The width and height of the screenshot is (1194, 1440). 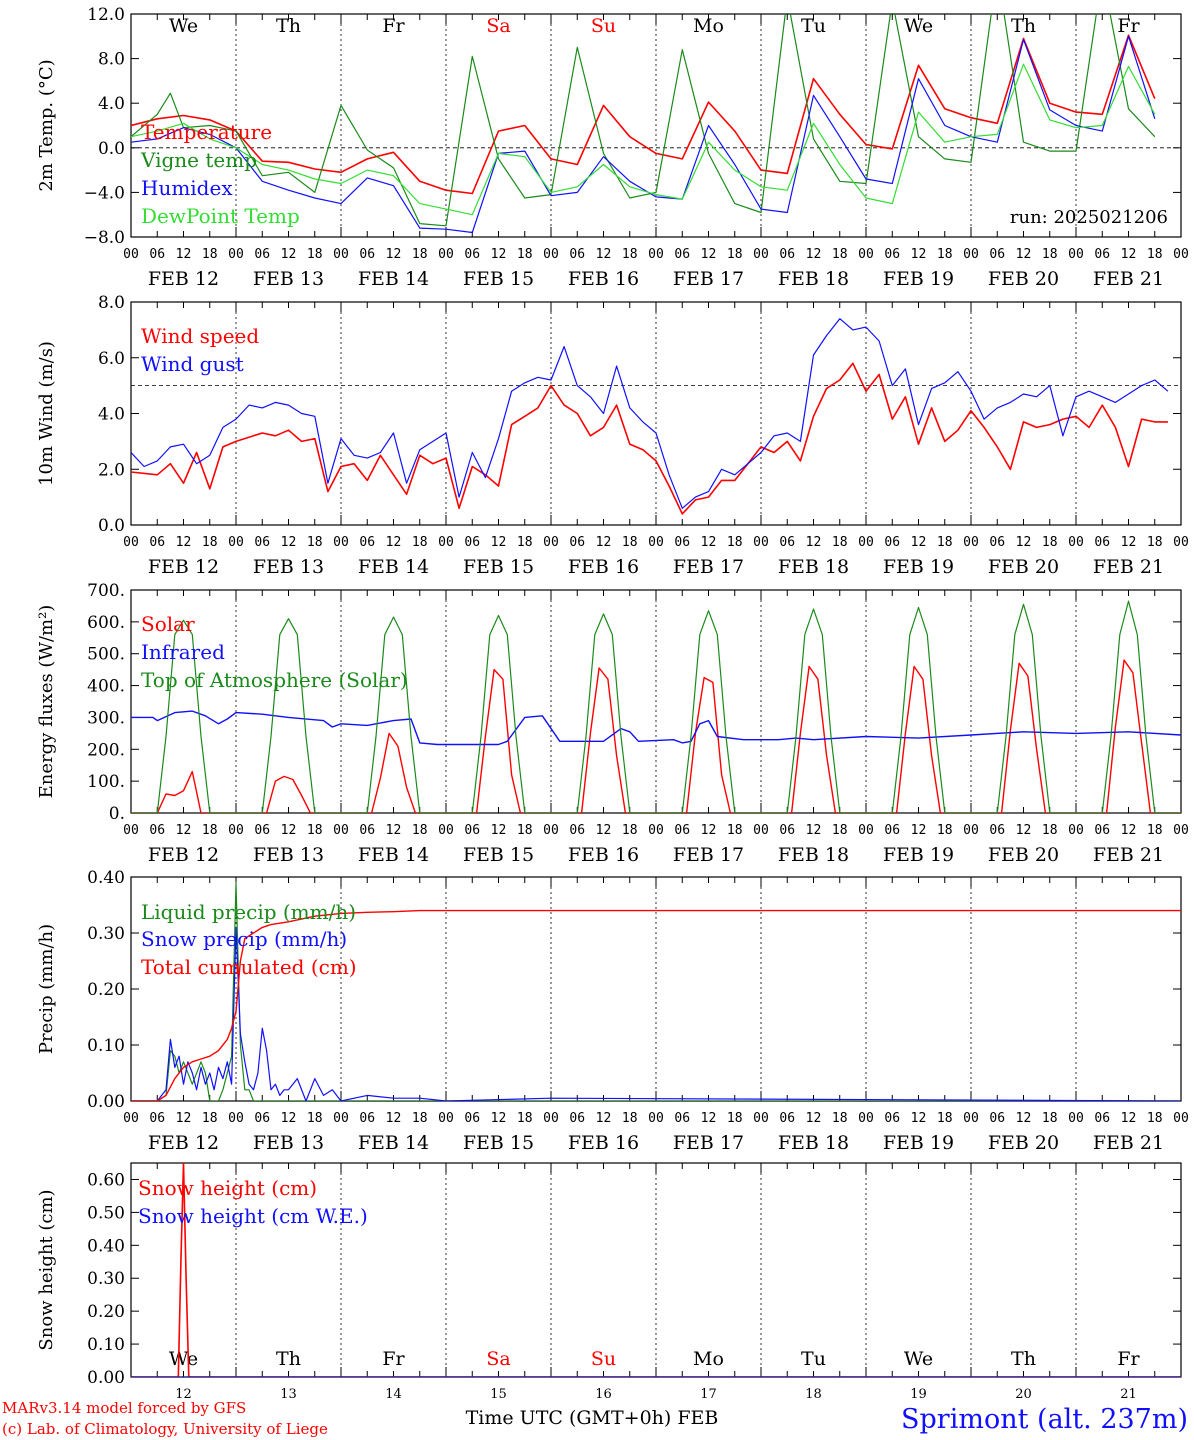 I want to click on y-tick-label: 0.10, so click(x=106, y=1046).